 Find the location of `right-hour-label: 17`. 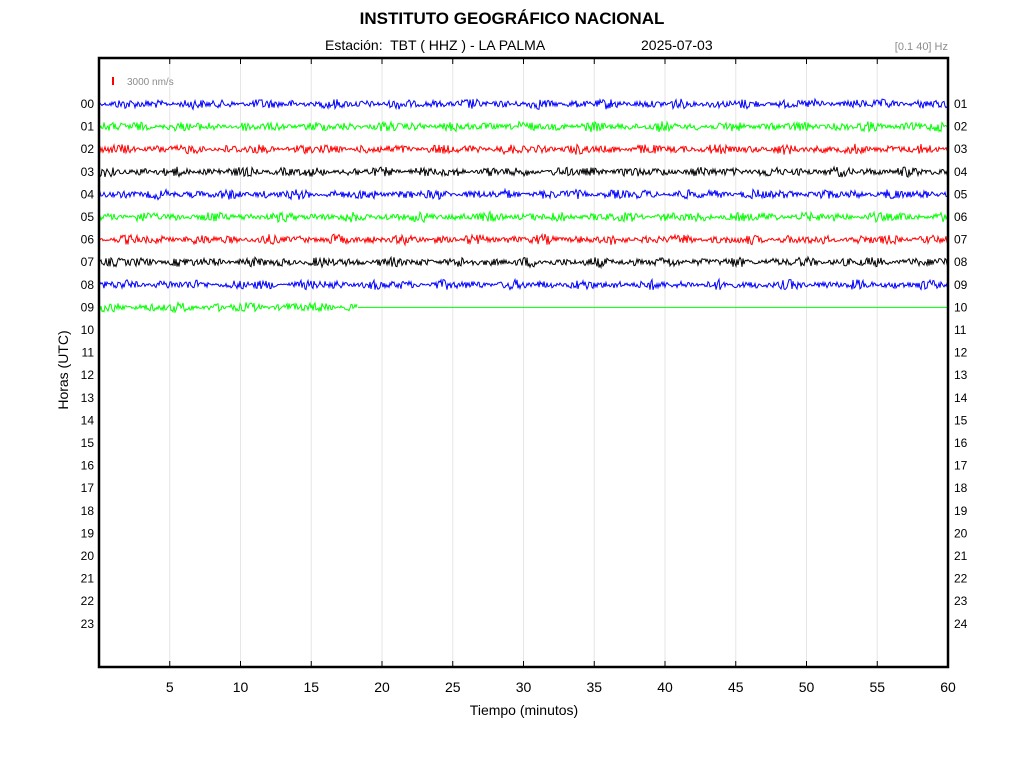

right-hour-label: 17 is located at coordinates (961, 466).